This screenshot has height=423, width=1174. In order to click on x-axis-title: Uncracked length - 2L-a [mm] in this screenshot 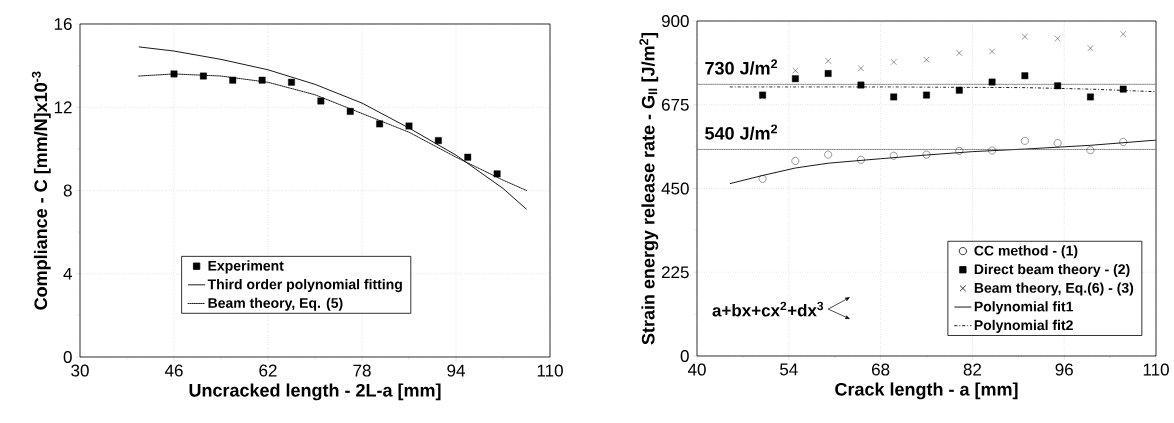, I will do `click(315, 392)`.